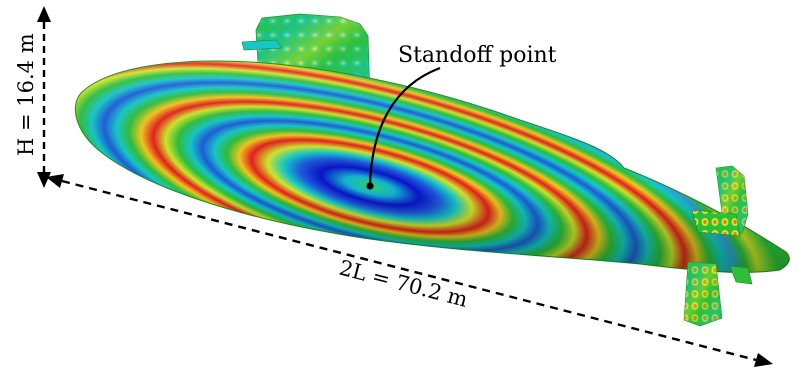 The image size is (799, 377). I want to click on height-label: H = 16.4 m, so click(26, 94).